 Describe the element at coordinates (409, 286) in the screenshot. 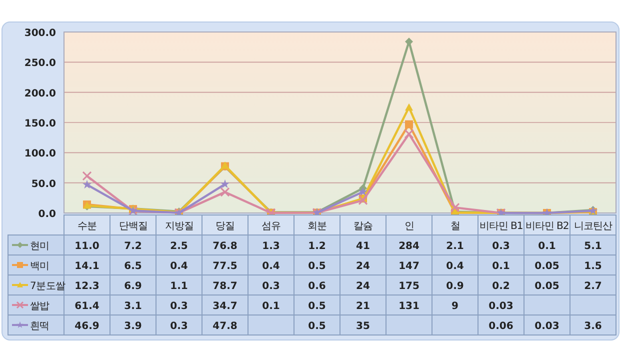

I see `data-label: 175` at that location.